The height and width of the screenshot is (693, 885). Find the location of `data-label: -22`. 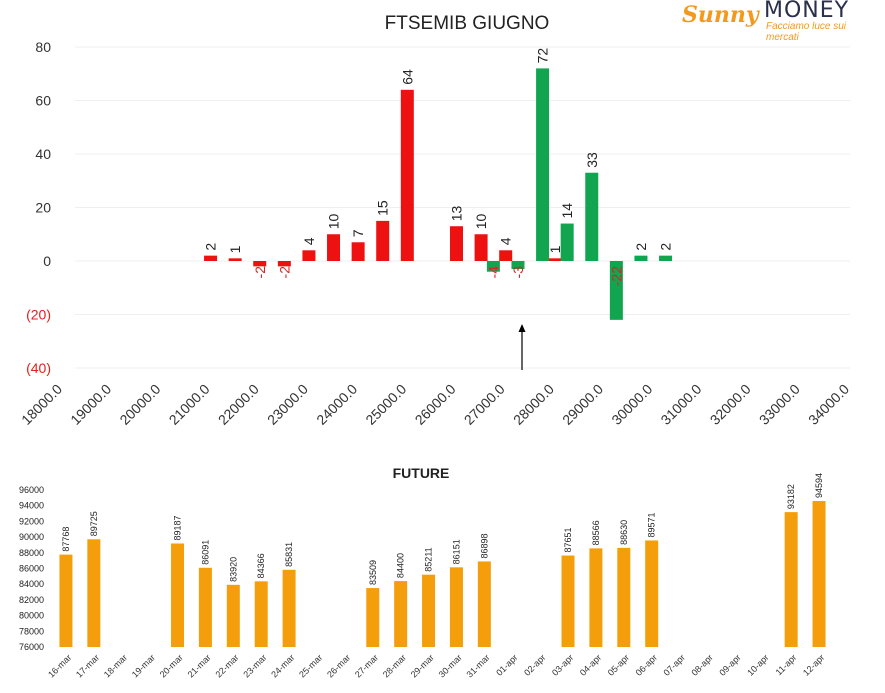

data-label: -22 is located at coordinates (616, 276).